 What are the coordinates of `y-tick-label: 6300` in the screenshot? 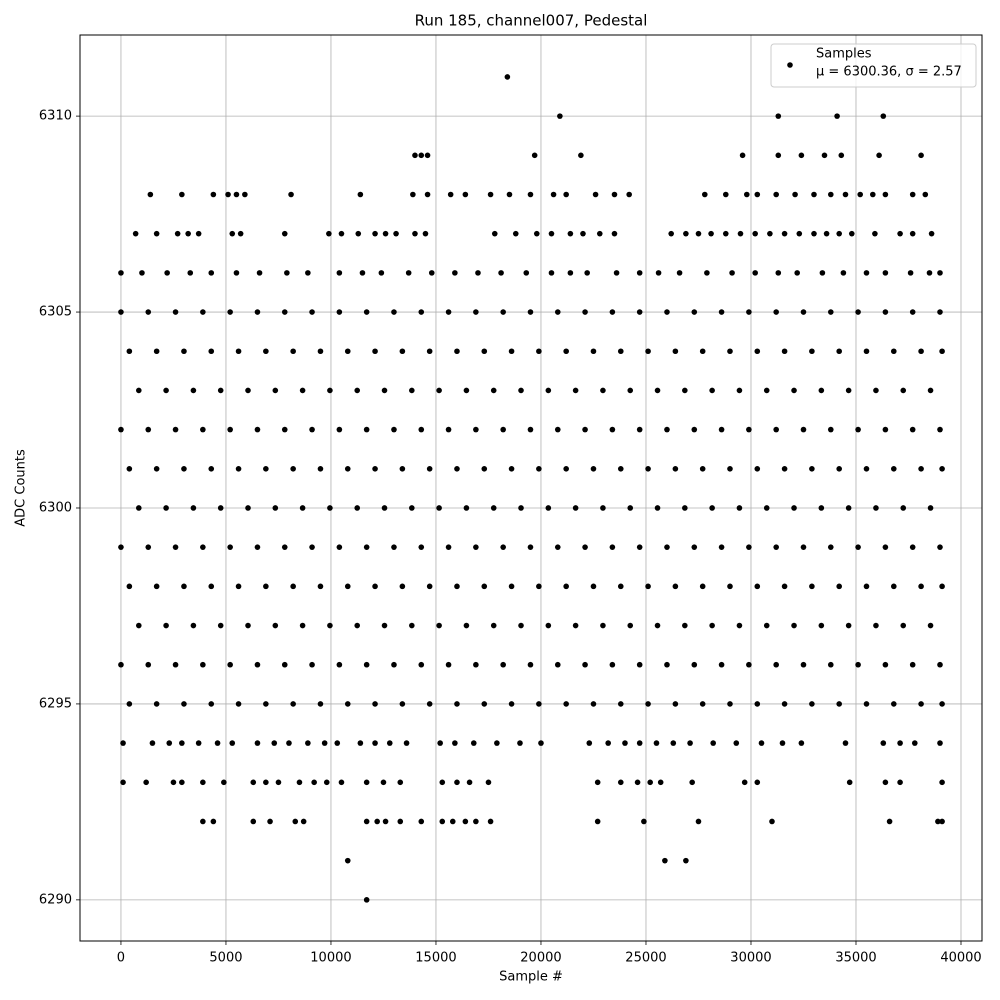 It's located at (55, 507).